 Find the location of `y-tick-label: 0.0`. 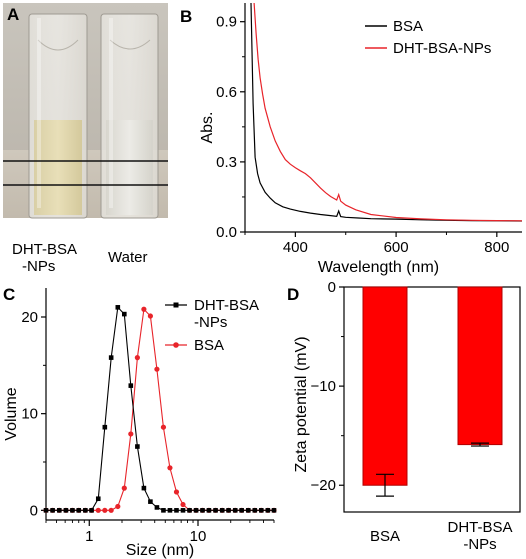

y-tick-label: 0.0 is located at coordinates (226, 232).